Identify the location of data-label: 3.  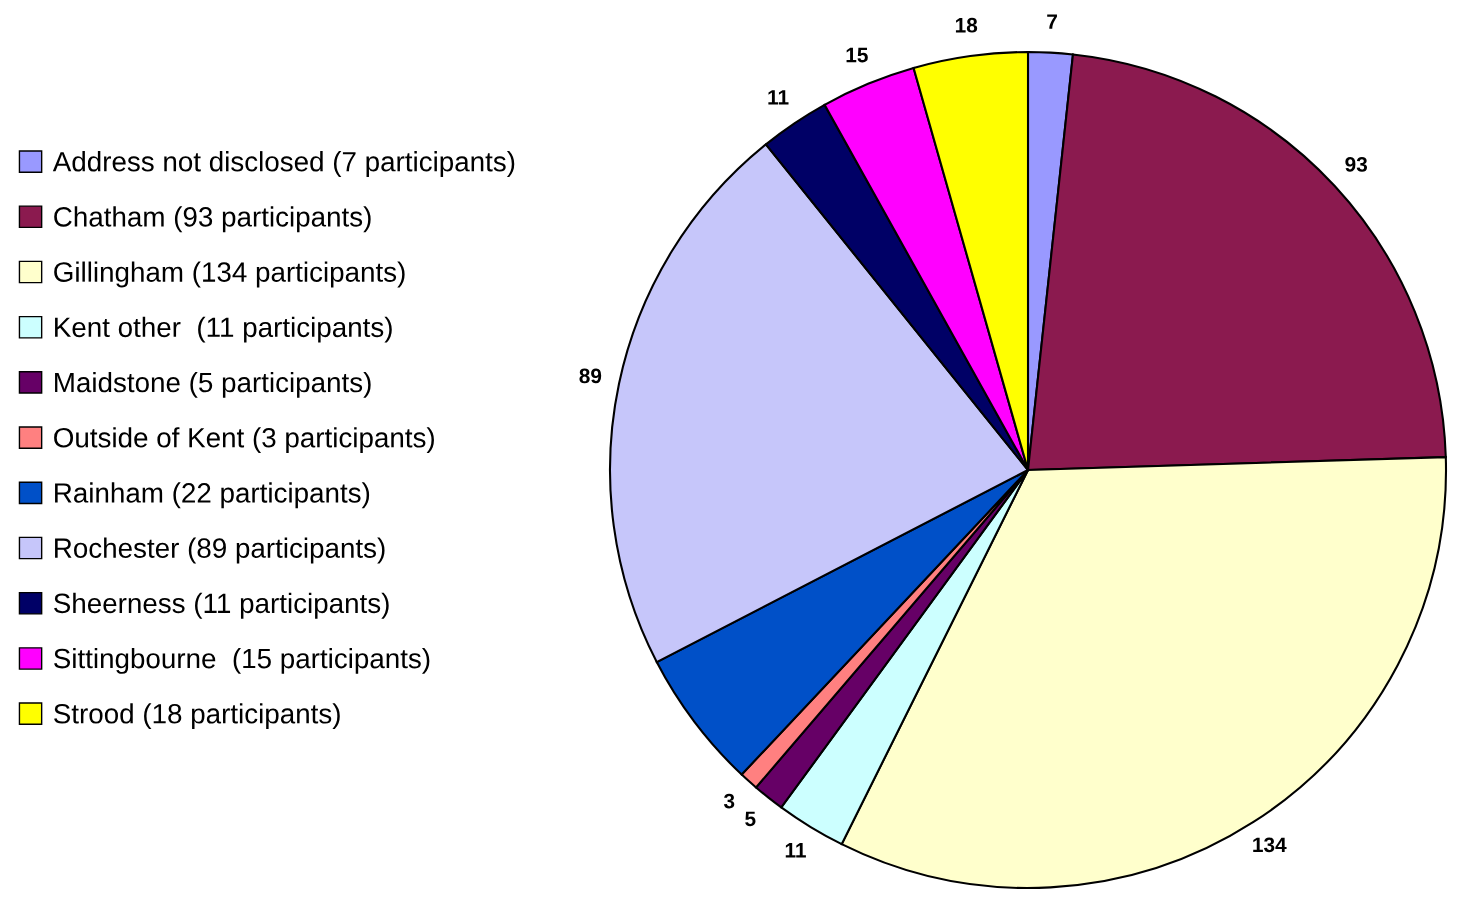
(729, 801).